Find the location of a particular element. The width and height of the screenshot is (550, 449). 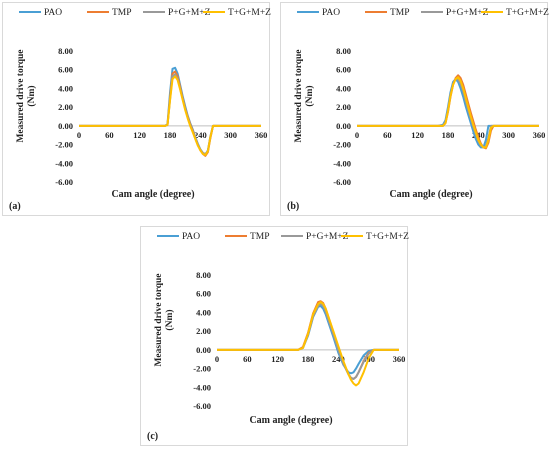

series-line-pao is located at coordinates (170, 111).